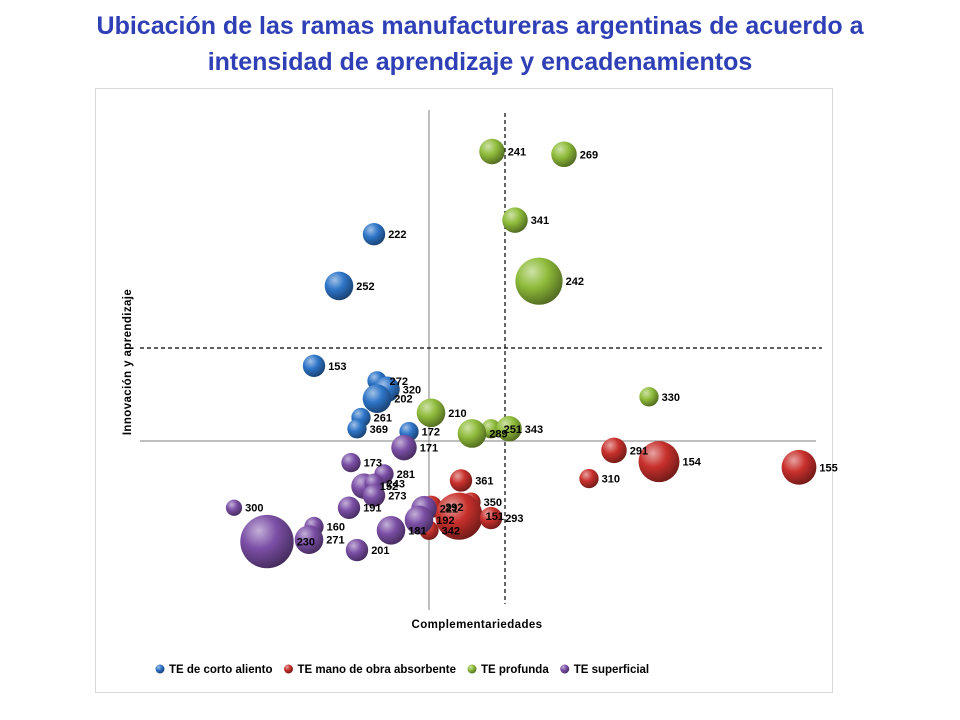  What do you see at coordinates (406, 475) in the screenshot?
I see `point-label-281: 281` at bounding box center [406, 475].